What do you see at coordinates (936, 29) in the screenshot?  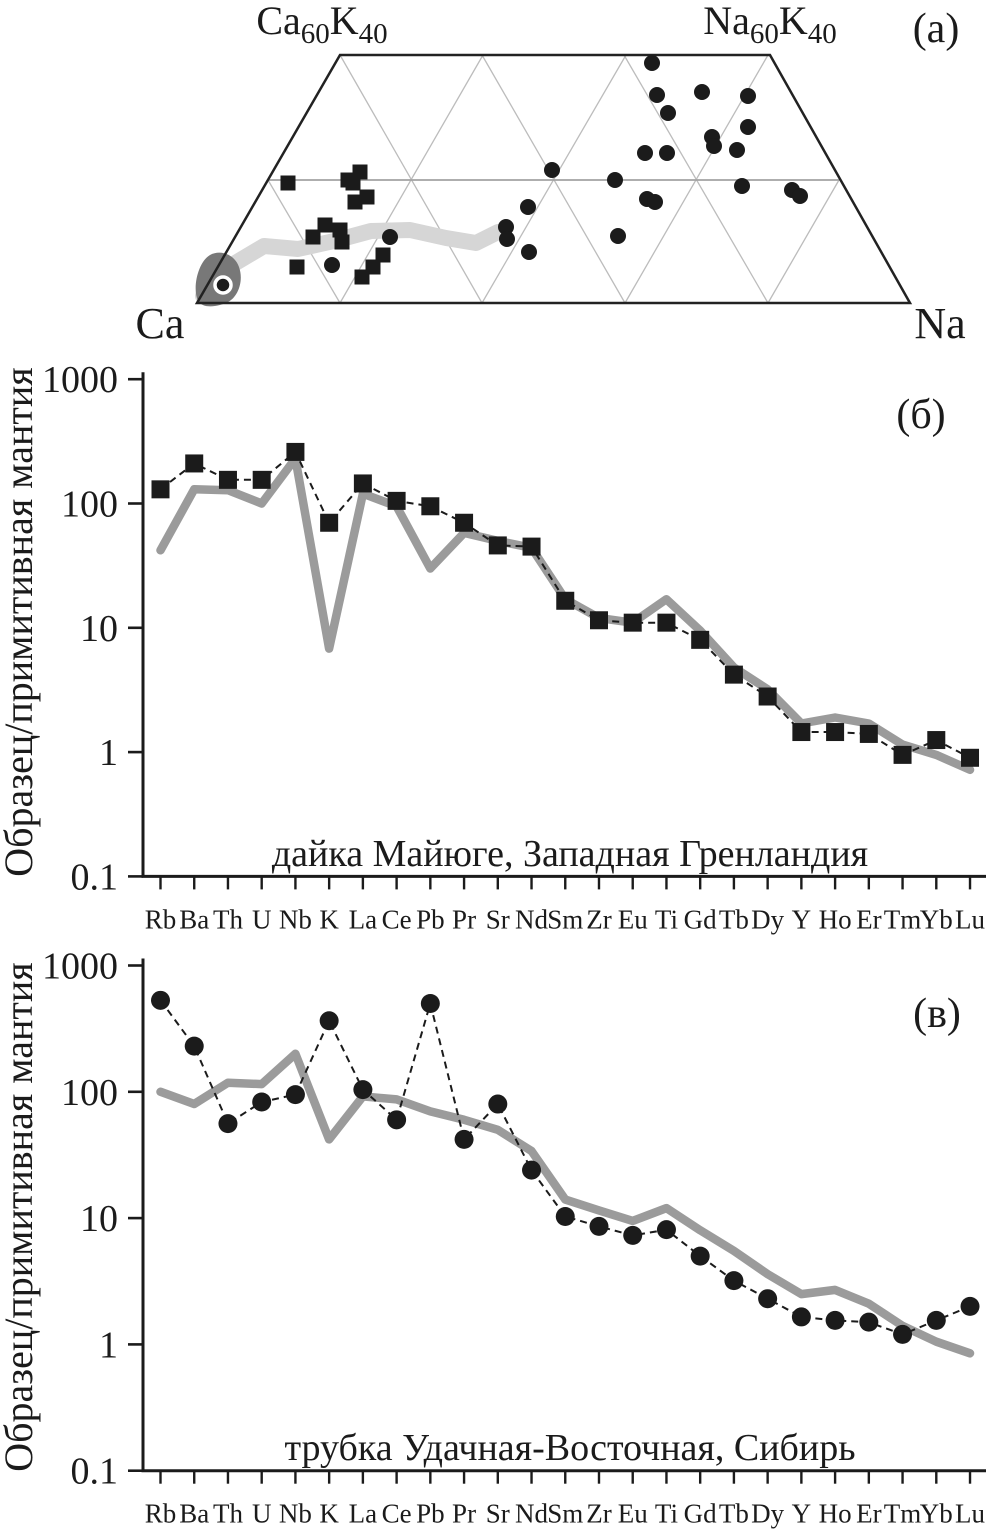 I see `panel-a-letter: (а)` at bounding box center [936, 29].